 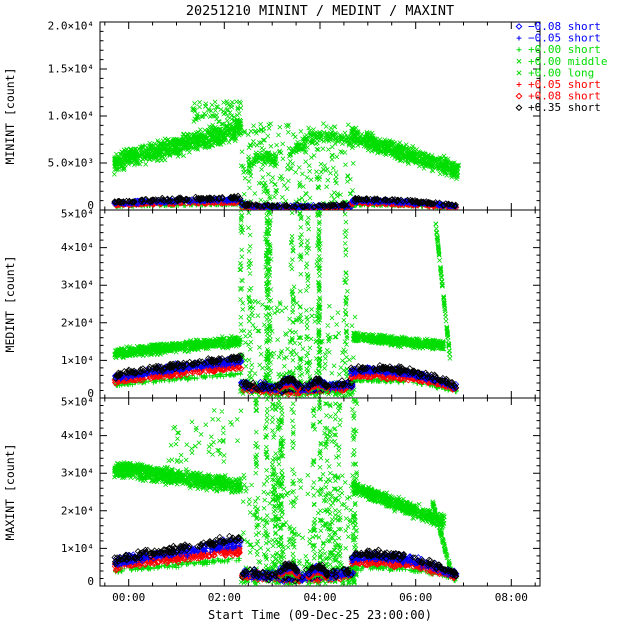 I want to click on y-tick-label-minint: 1.5×10⁴, so click(x=71, y=69).